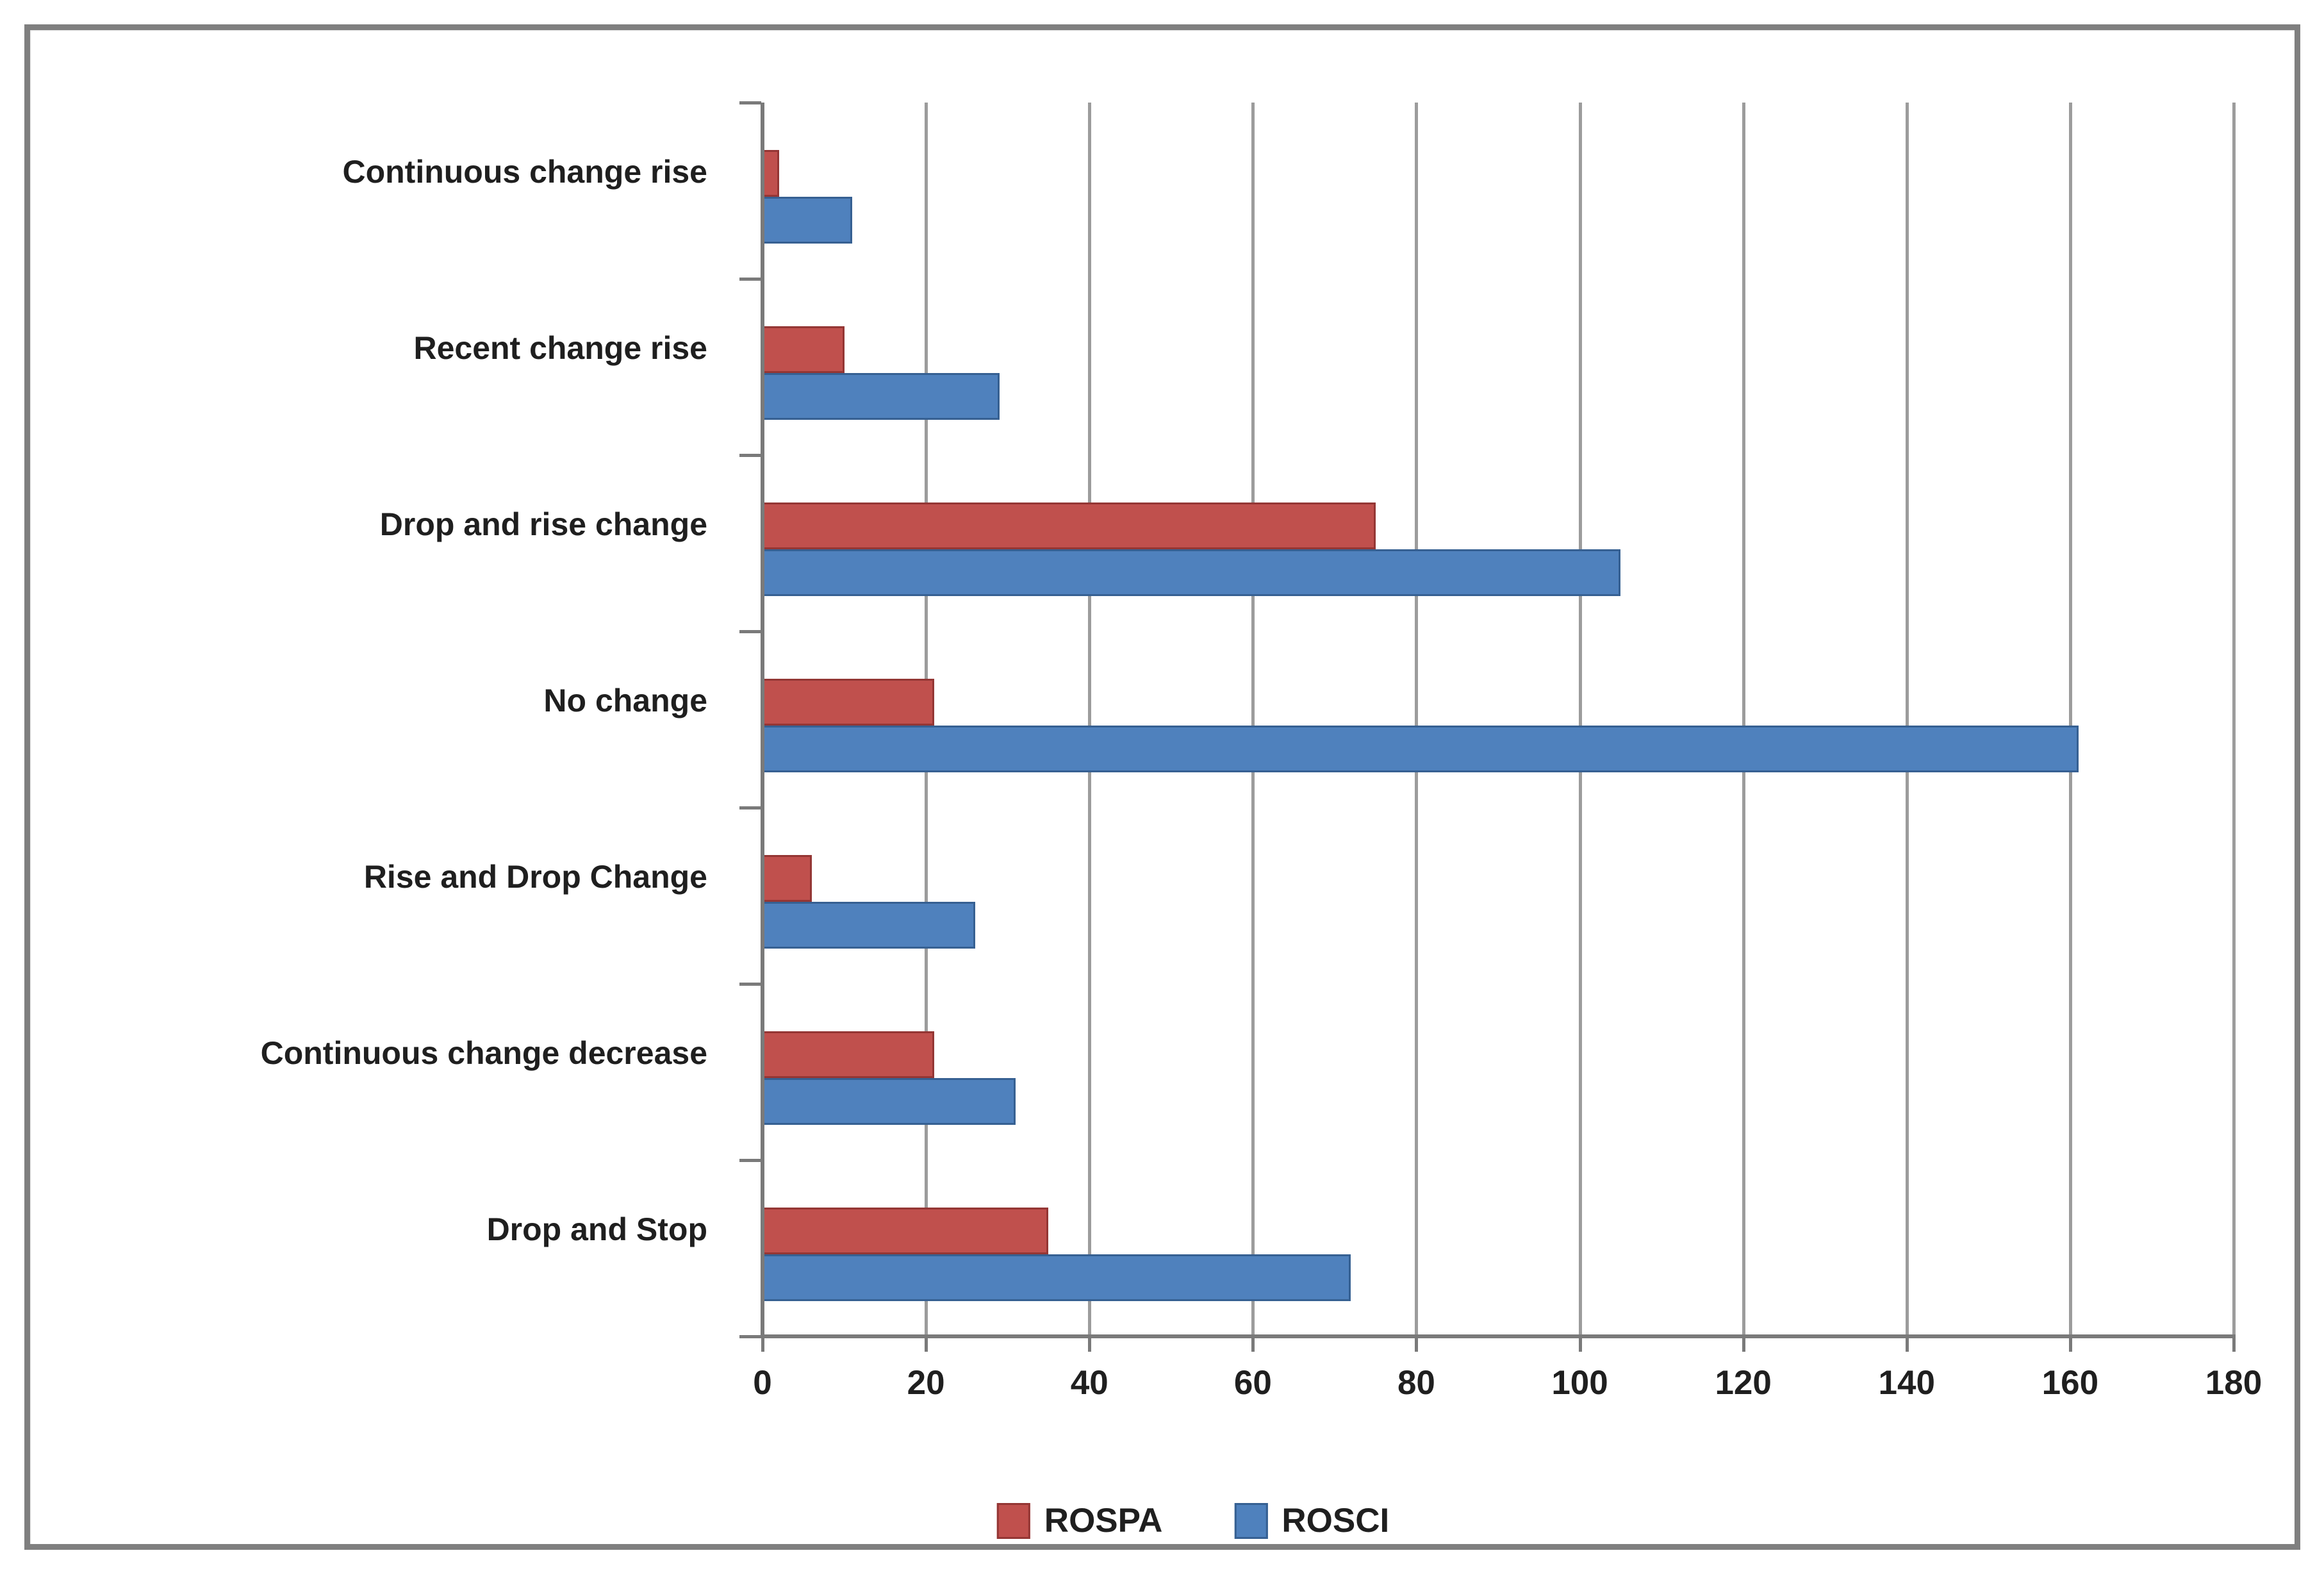 Image resolution: width=2324 pixels, height=1578 pixels. Describe the element at coordinates (524, 172) in the screenshot. I see `category-label-0: Continuous change rise` at that location.